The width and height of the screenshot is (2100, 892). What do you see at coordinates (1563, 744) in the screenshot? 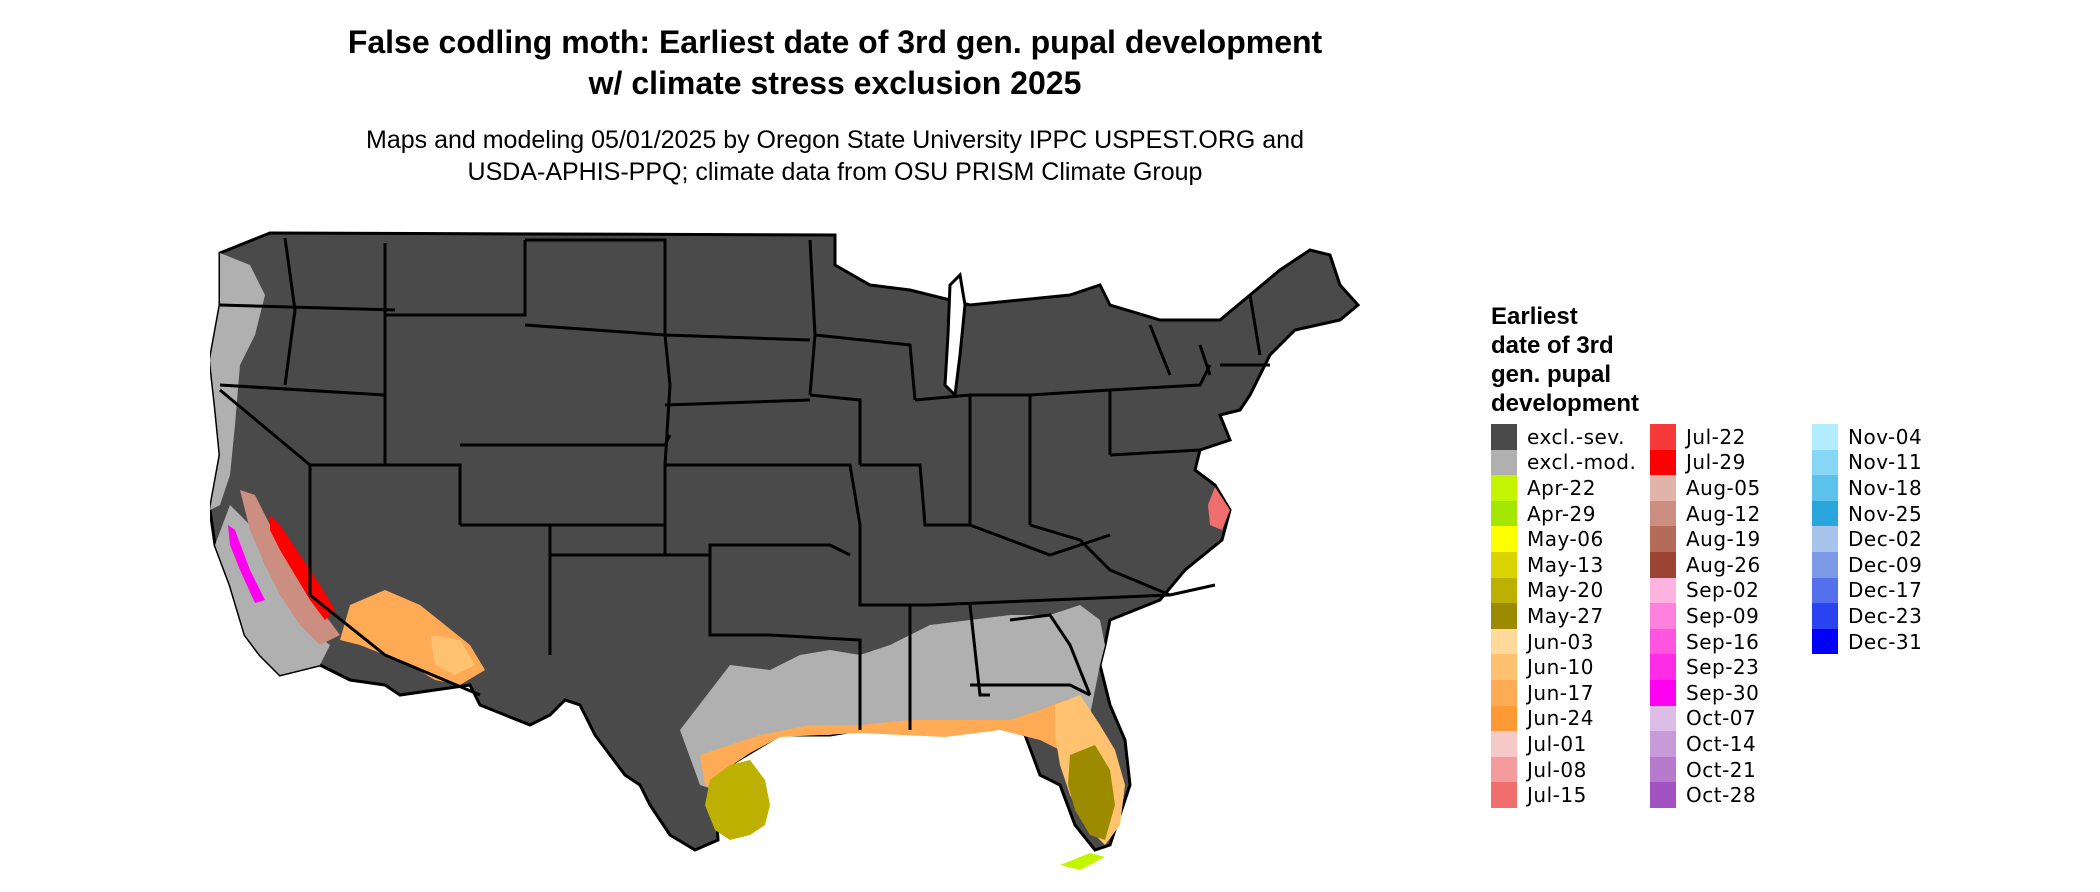
I see `legend-item: Jul-01` at bounding box center [1563, 744].